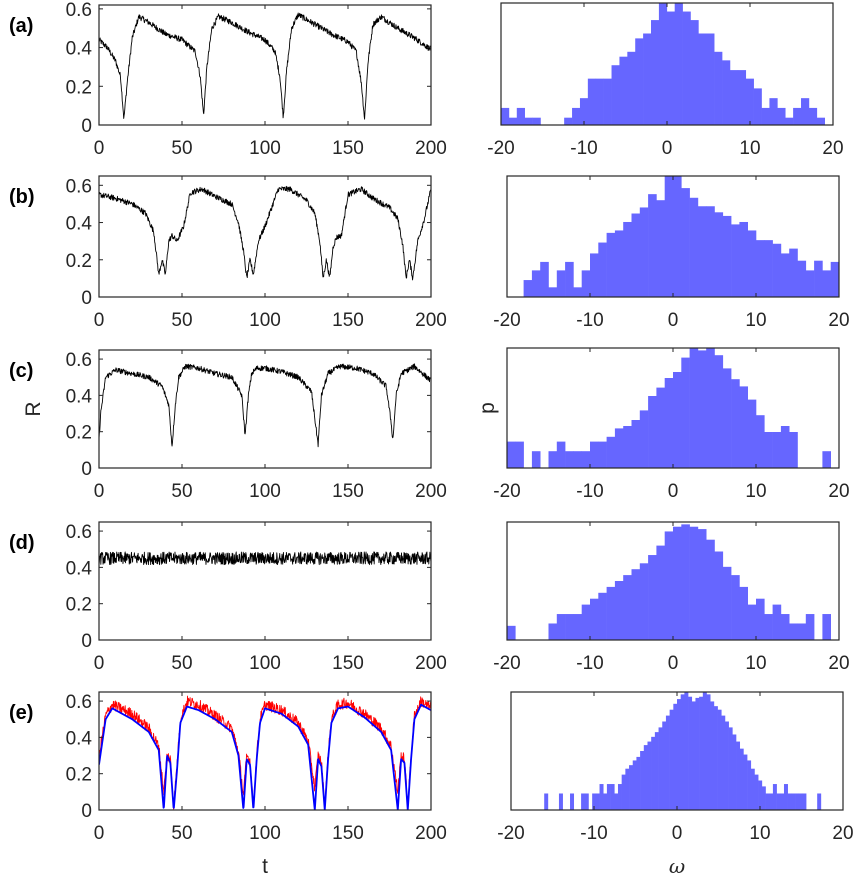  Describe the element at coordinates (33, 408) in the screenshot. I see `y-axis-label: R` at that location.